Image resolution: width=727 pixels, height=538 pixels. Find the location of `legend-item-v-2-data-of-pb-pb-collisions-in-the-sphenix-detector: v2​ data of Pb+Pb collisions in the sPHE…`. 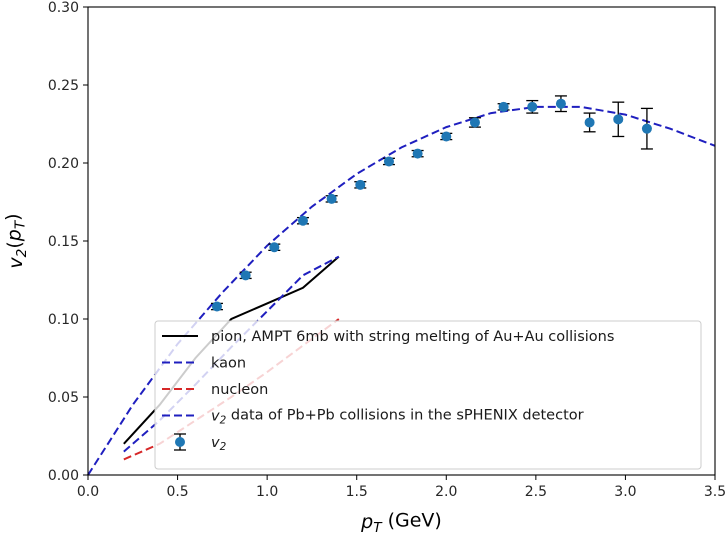

legend-item-v-2-data-of-pb-pb-collisions-in-the-sphenix-detector: v2​ data of Pb+Pb collisions in the sPHE… is located at coordinates (373, 417).